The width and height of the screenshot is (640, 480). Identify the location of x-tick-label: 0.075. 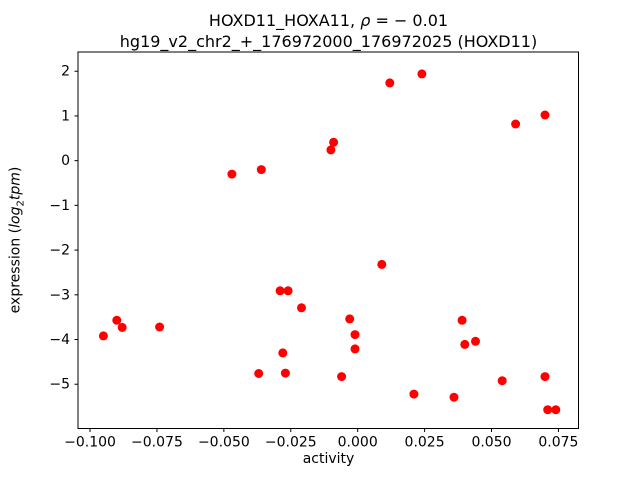
(558, 443).